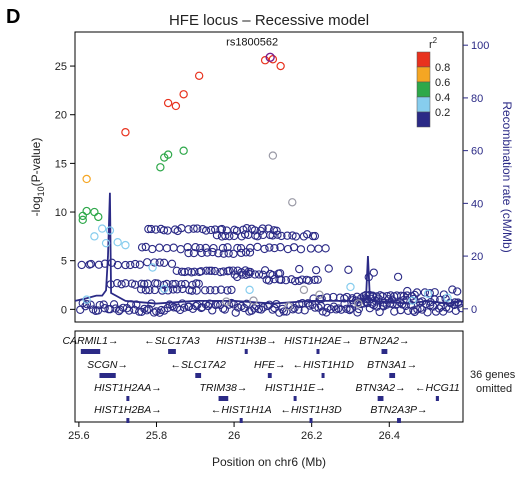 Image resolution: width=520 pixels, height=480 pixels. What do you see at coordinates (442, 98) in the screenshot?
I see `legend-label: 0.4` at bounding box center [442, 98].